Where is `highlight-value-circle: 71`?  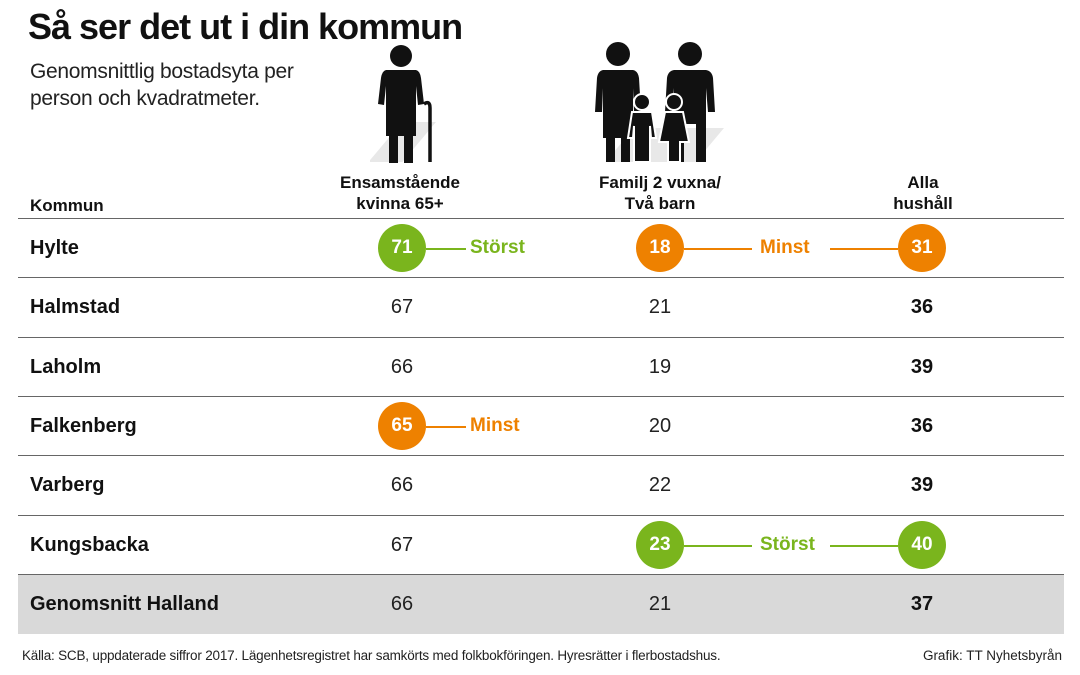 highlight-value-circle: 71 is located at coordinates (402, 248).